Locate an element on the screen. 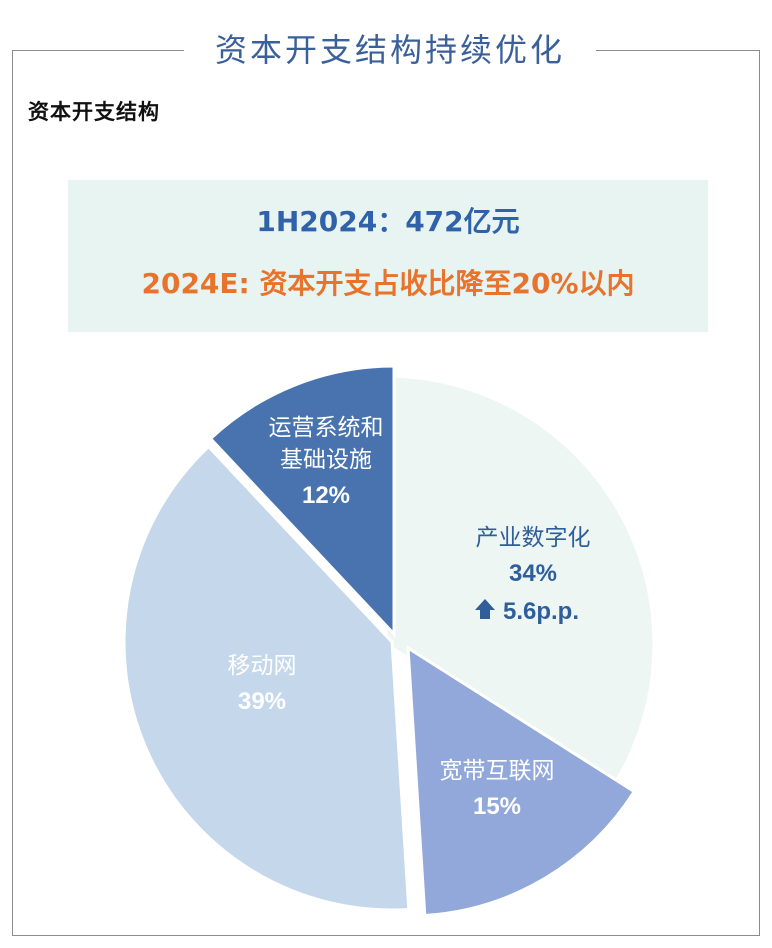 The image size is (772, 948). slice-value-3: 12% is located at coordinates (326, 495).